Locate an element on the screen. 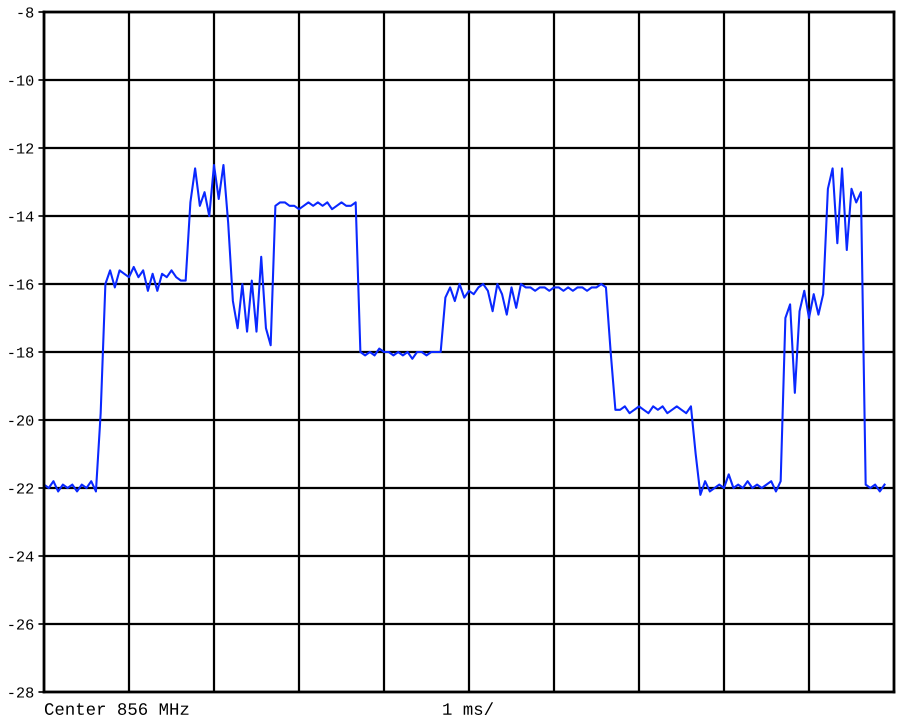  y-tick-label: -16 is located at coordinates (21, 284).